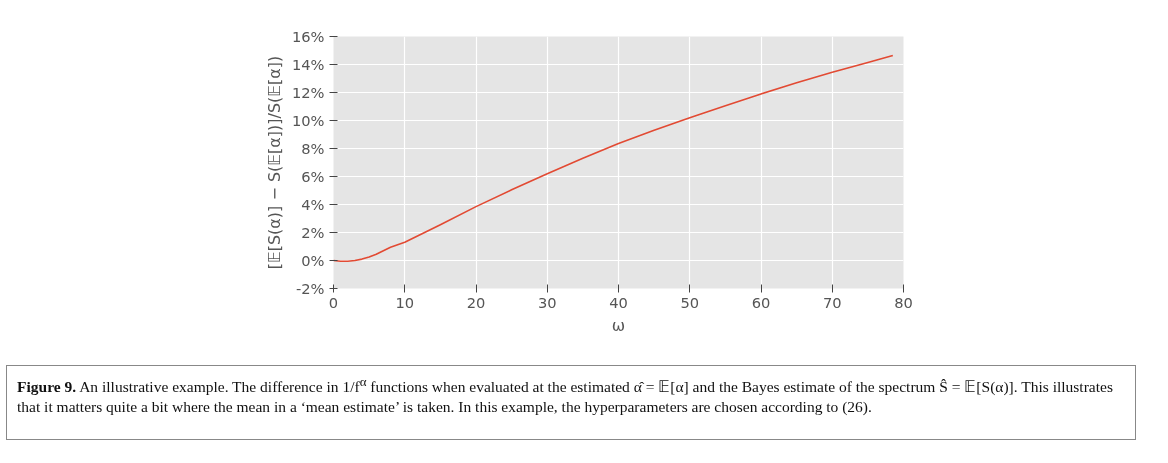 The height and width of the screenshot is (463, 1168). What do you see at coordinates (308, 120) in the screenshot?
I see `y-tick-label: 10%` at bounding box center [308, 120].